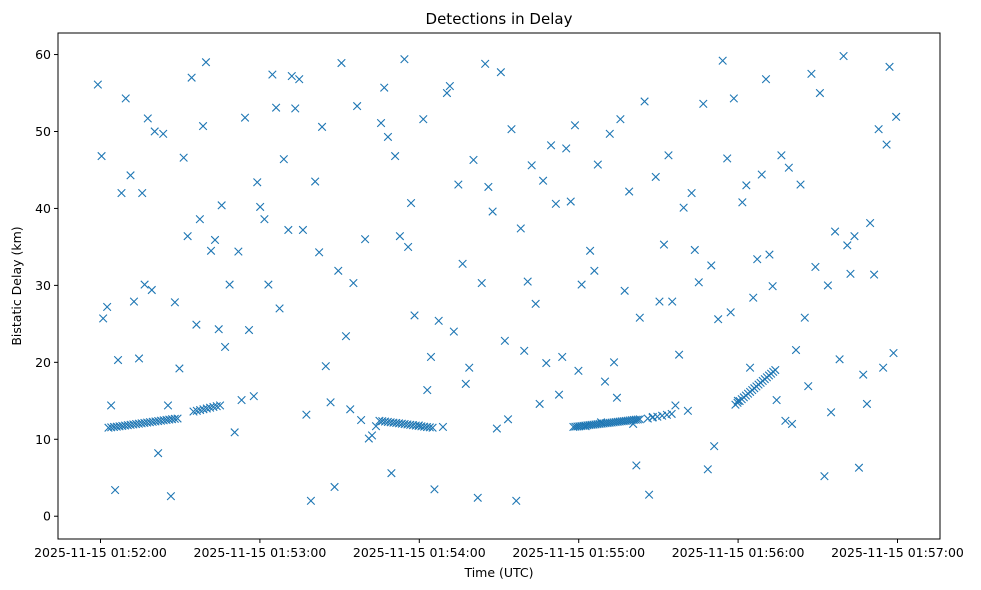 Image resolution: width=981 pixels, height=590 pixels. I want to click on x-tick-label: 2025-11-15 01:54:00, so click(419, 552).